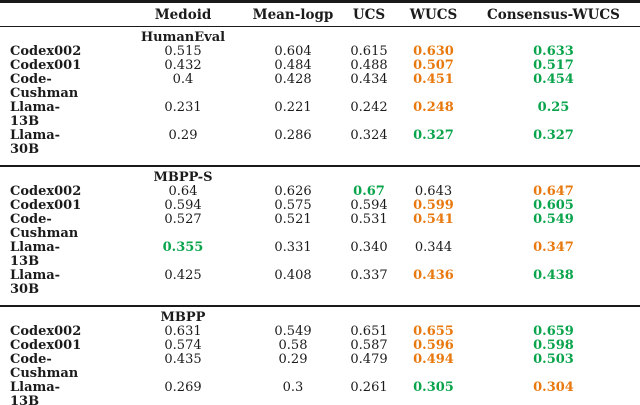  I want to click on column-header-medoid: Medoid, so click(183, 13).